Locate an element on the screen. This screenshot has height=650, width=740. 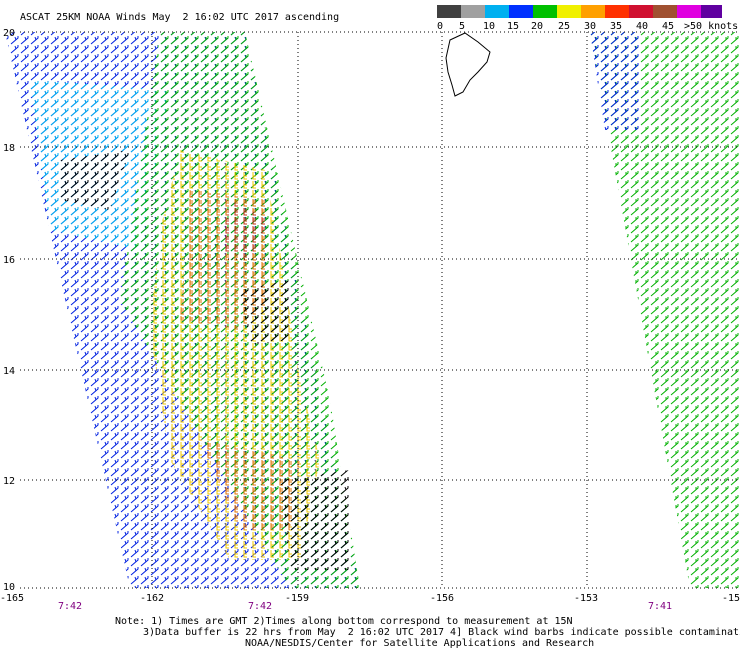
lon-label: -165 is located at coordinates (12, 598).